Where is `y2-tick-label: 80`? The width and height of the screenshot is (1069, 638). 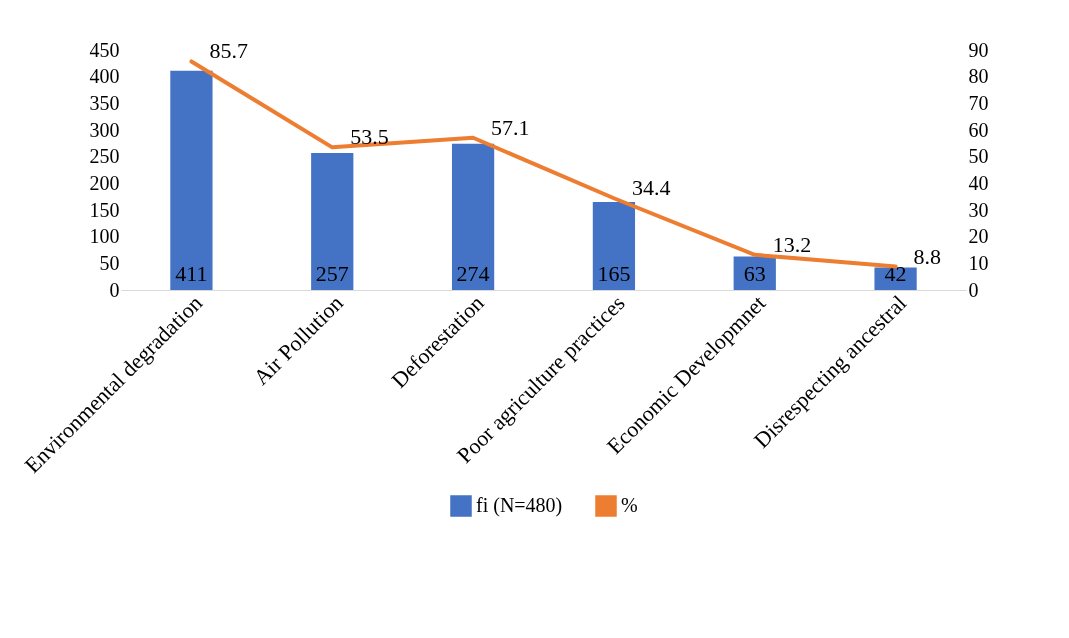
y2-tick-label: 80 is located at coordinates (978, 76).